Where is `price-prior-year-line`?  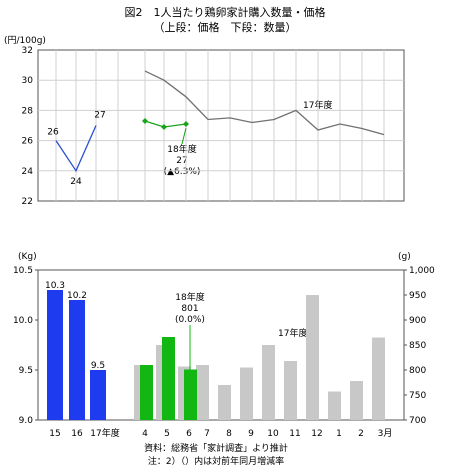
price-prior-year-line is located at coordinates (264, 103).